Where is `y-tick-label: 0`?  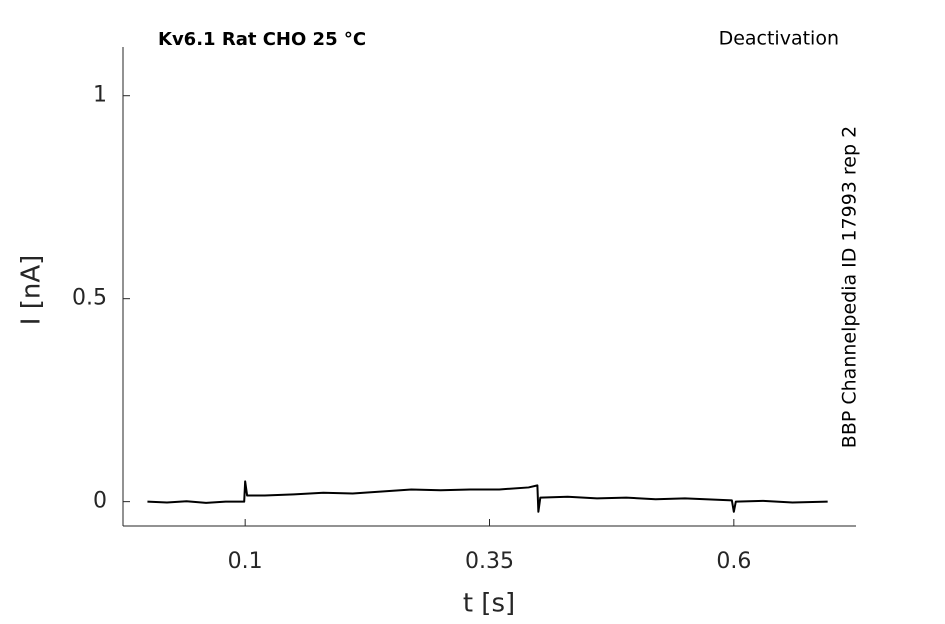
y-tick-label: 0 is located at coordinates (100, 501).